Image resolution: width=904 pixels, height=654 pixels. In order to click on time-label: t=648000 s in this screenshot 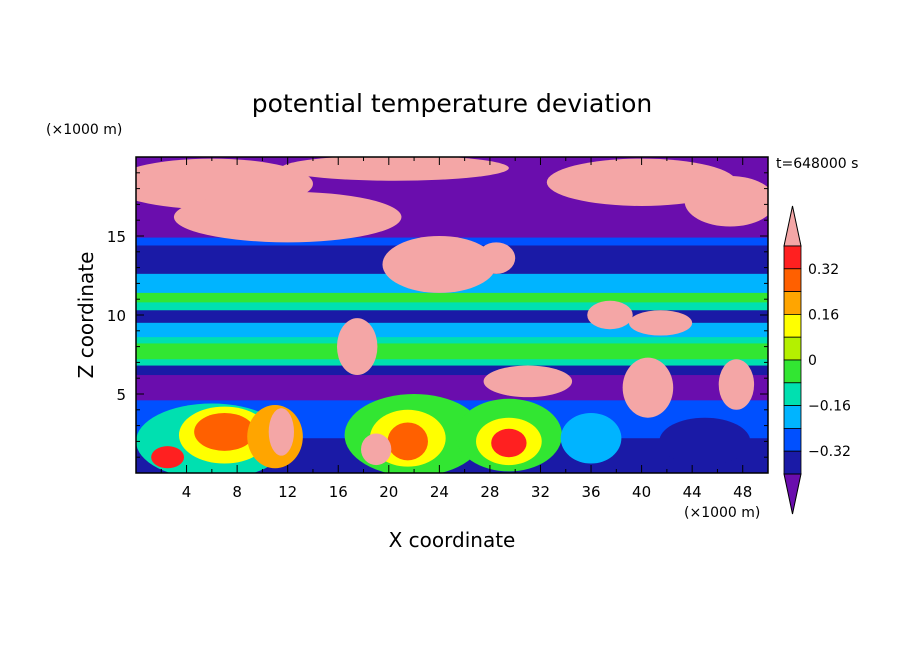, I will do `click(817, 164)`.